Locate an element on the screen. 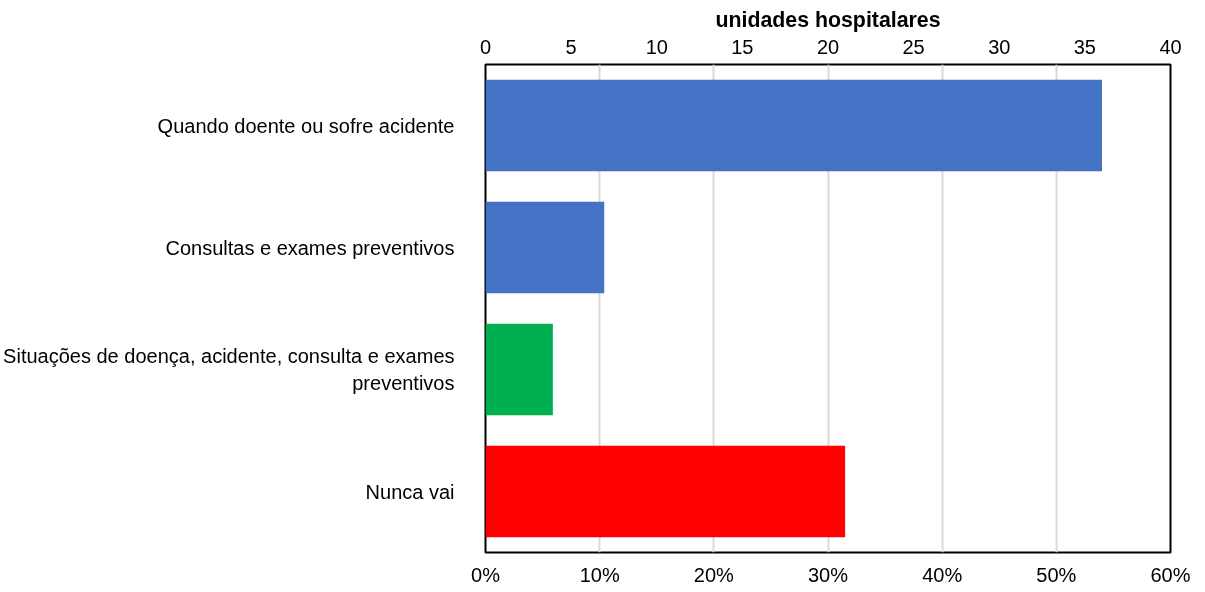 This screenshot has width=1205, height=592. x2-tick-label: 20 is located at coordinates (828, 46).